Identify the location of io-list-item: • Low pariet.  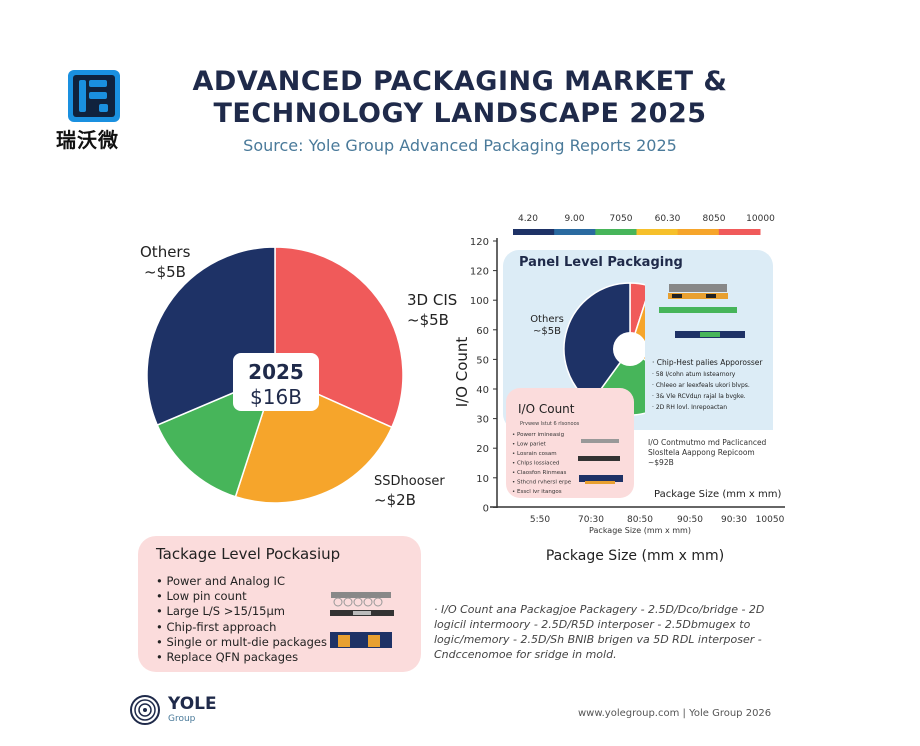
(529, 445).